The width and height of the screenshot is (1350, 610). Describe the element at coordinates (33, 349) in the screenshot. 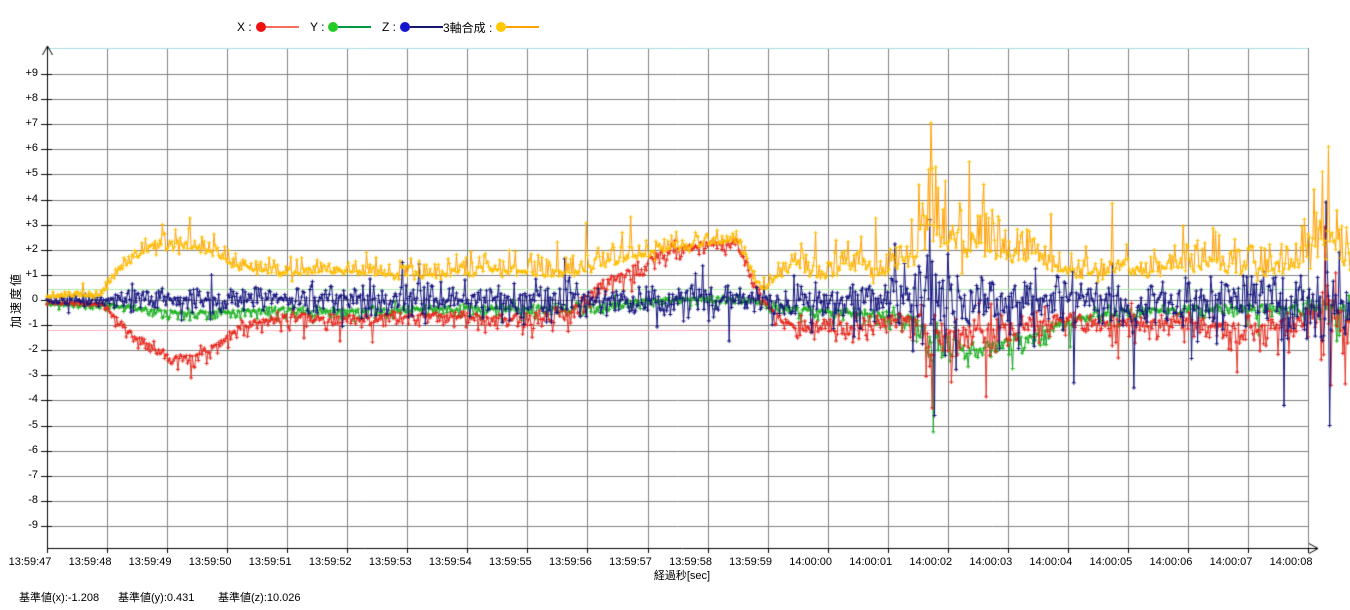

I see `y-tick-label: -2` at that location.